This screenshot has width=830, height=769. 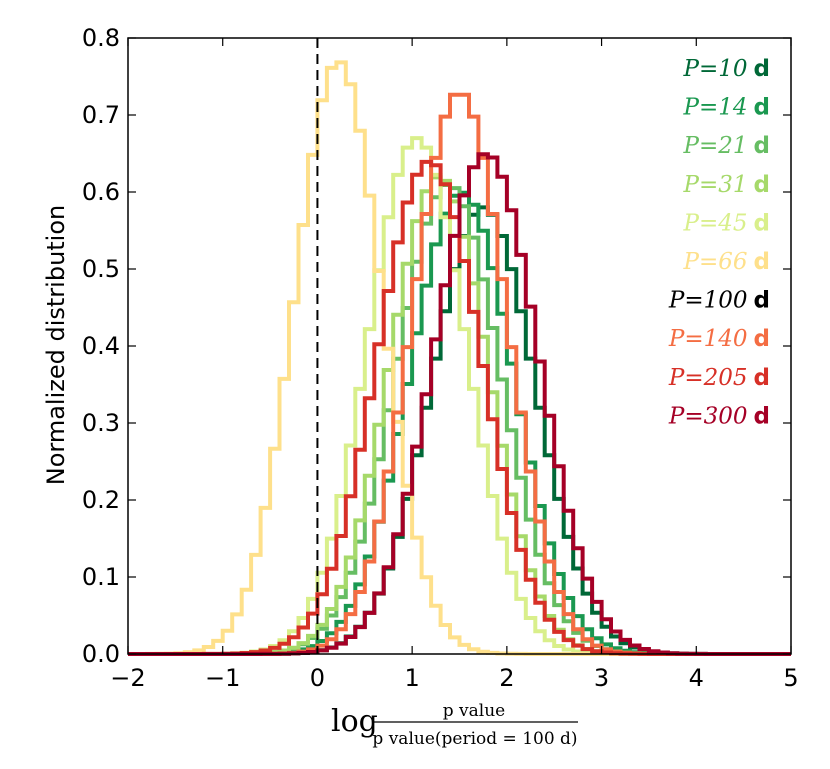 I want to click on legend-entry: P=300 d, so click(x=719, y=416).